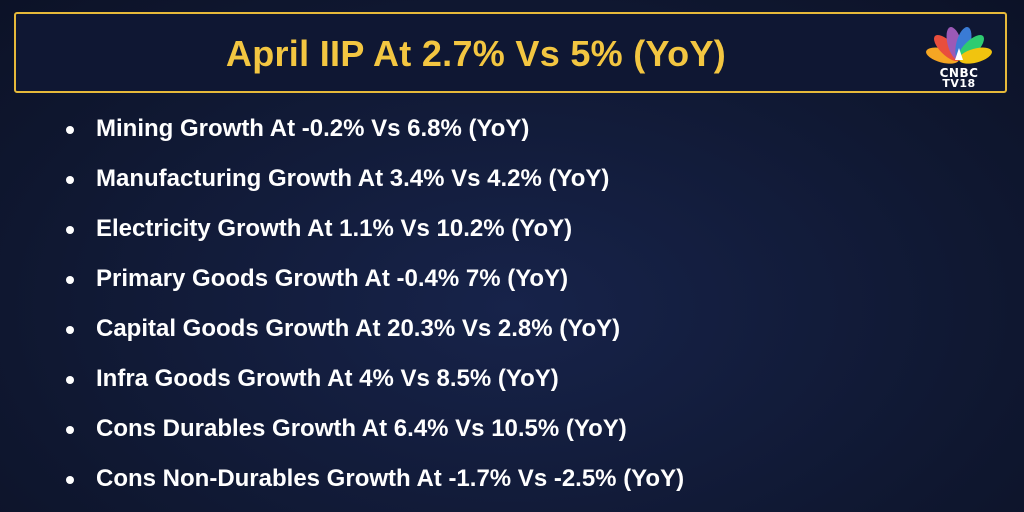  I want to click on page-title: April IIP At 2.7% Vs 5% (YoY), so click(476, 53).